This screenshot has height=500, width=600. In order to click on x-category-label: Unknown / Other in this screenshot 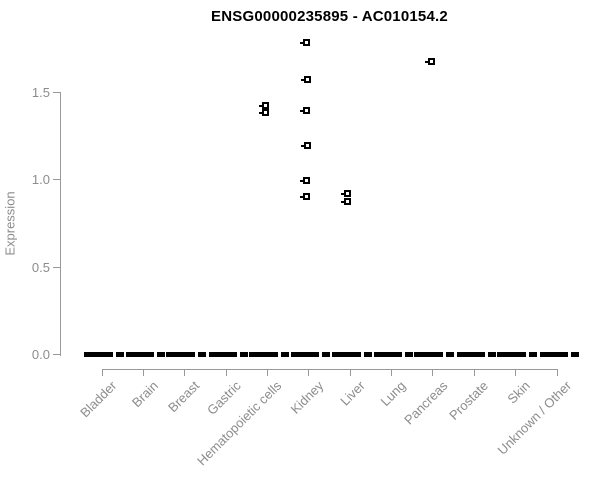, I will do `click(534, 418)`.